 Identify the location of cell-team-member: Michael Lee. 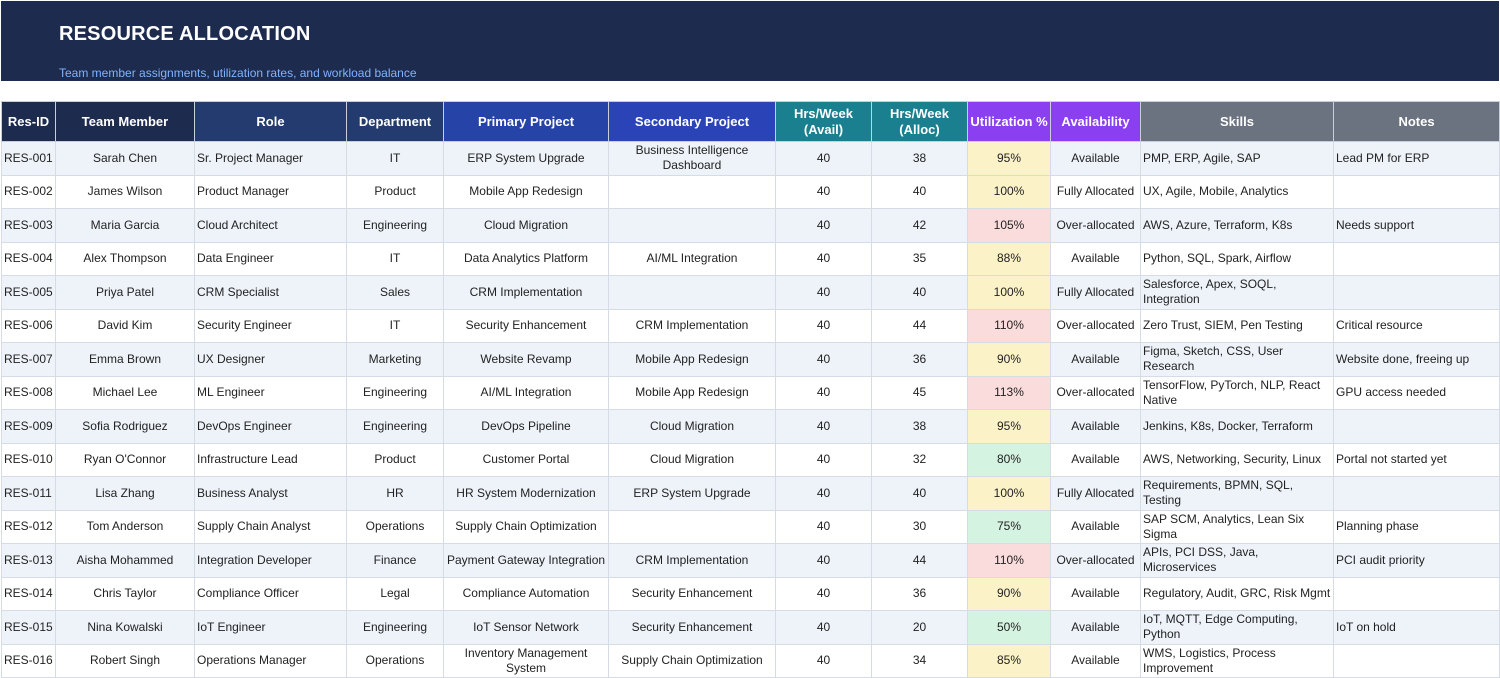
(125, 392).